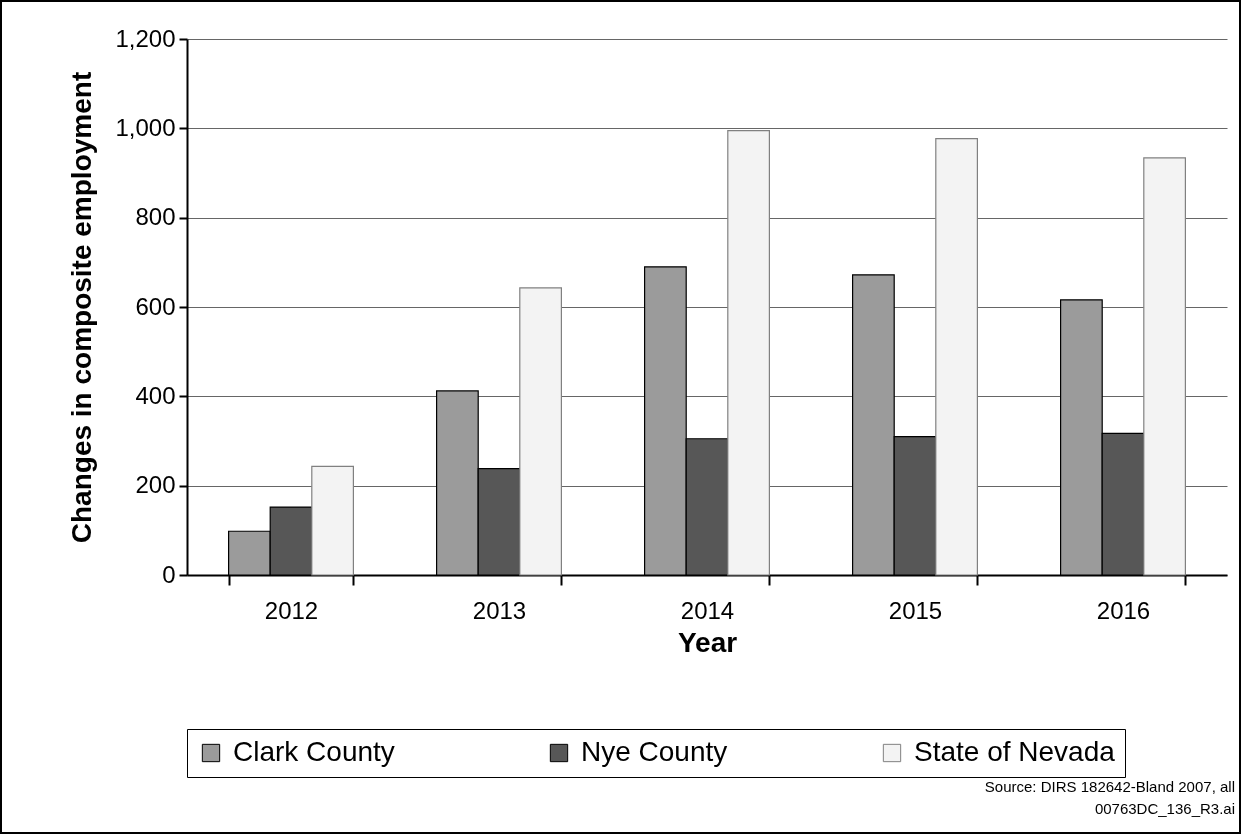  Describe the element at coordinates (707, 610) in the screenshot. I see `x-tick-label: 2014` at that location.